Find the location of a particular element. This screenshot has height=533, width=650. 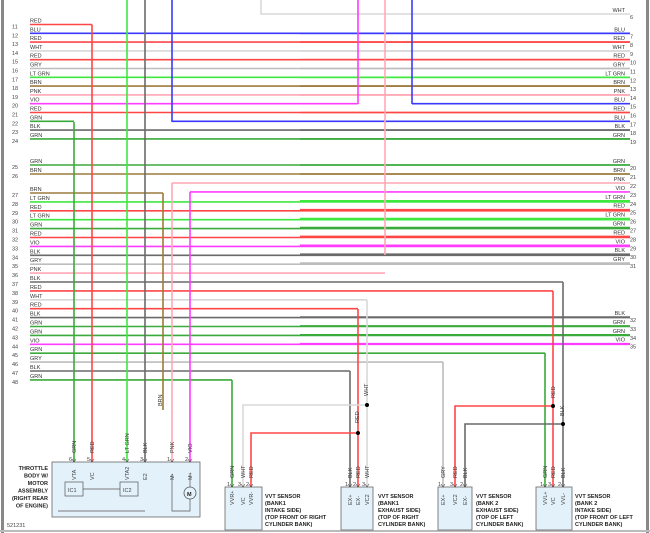

left-wire-color-label: PNK is located at coordinates (36, 92).